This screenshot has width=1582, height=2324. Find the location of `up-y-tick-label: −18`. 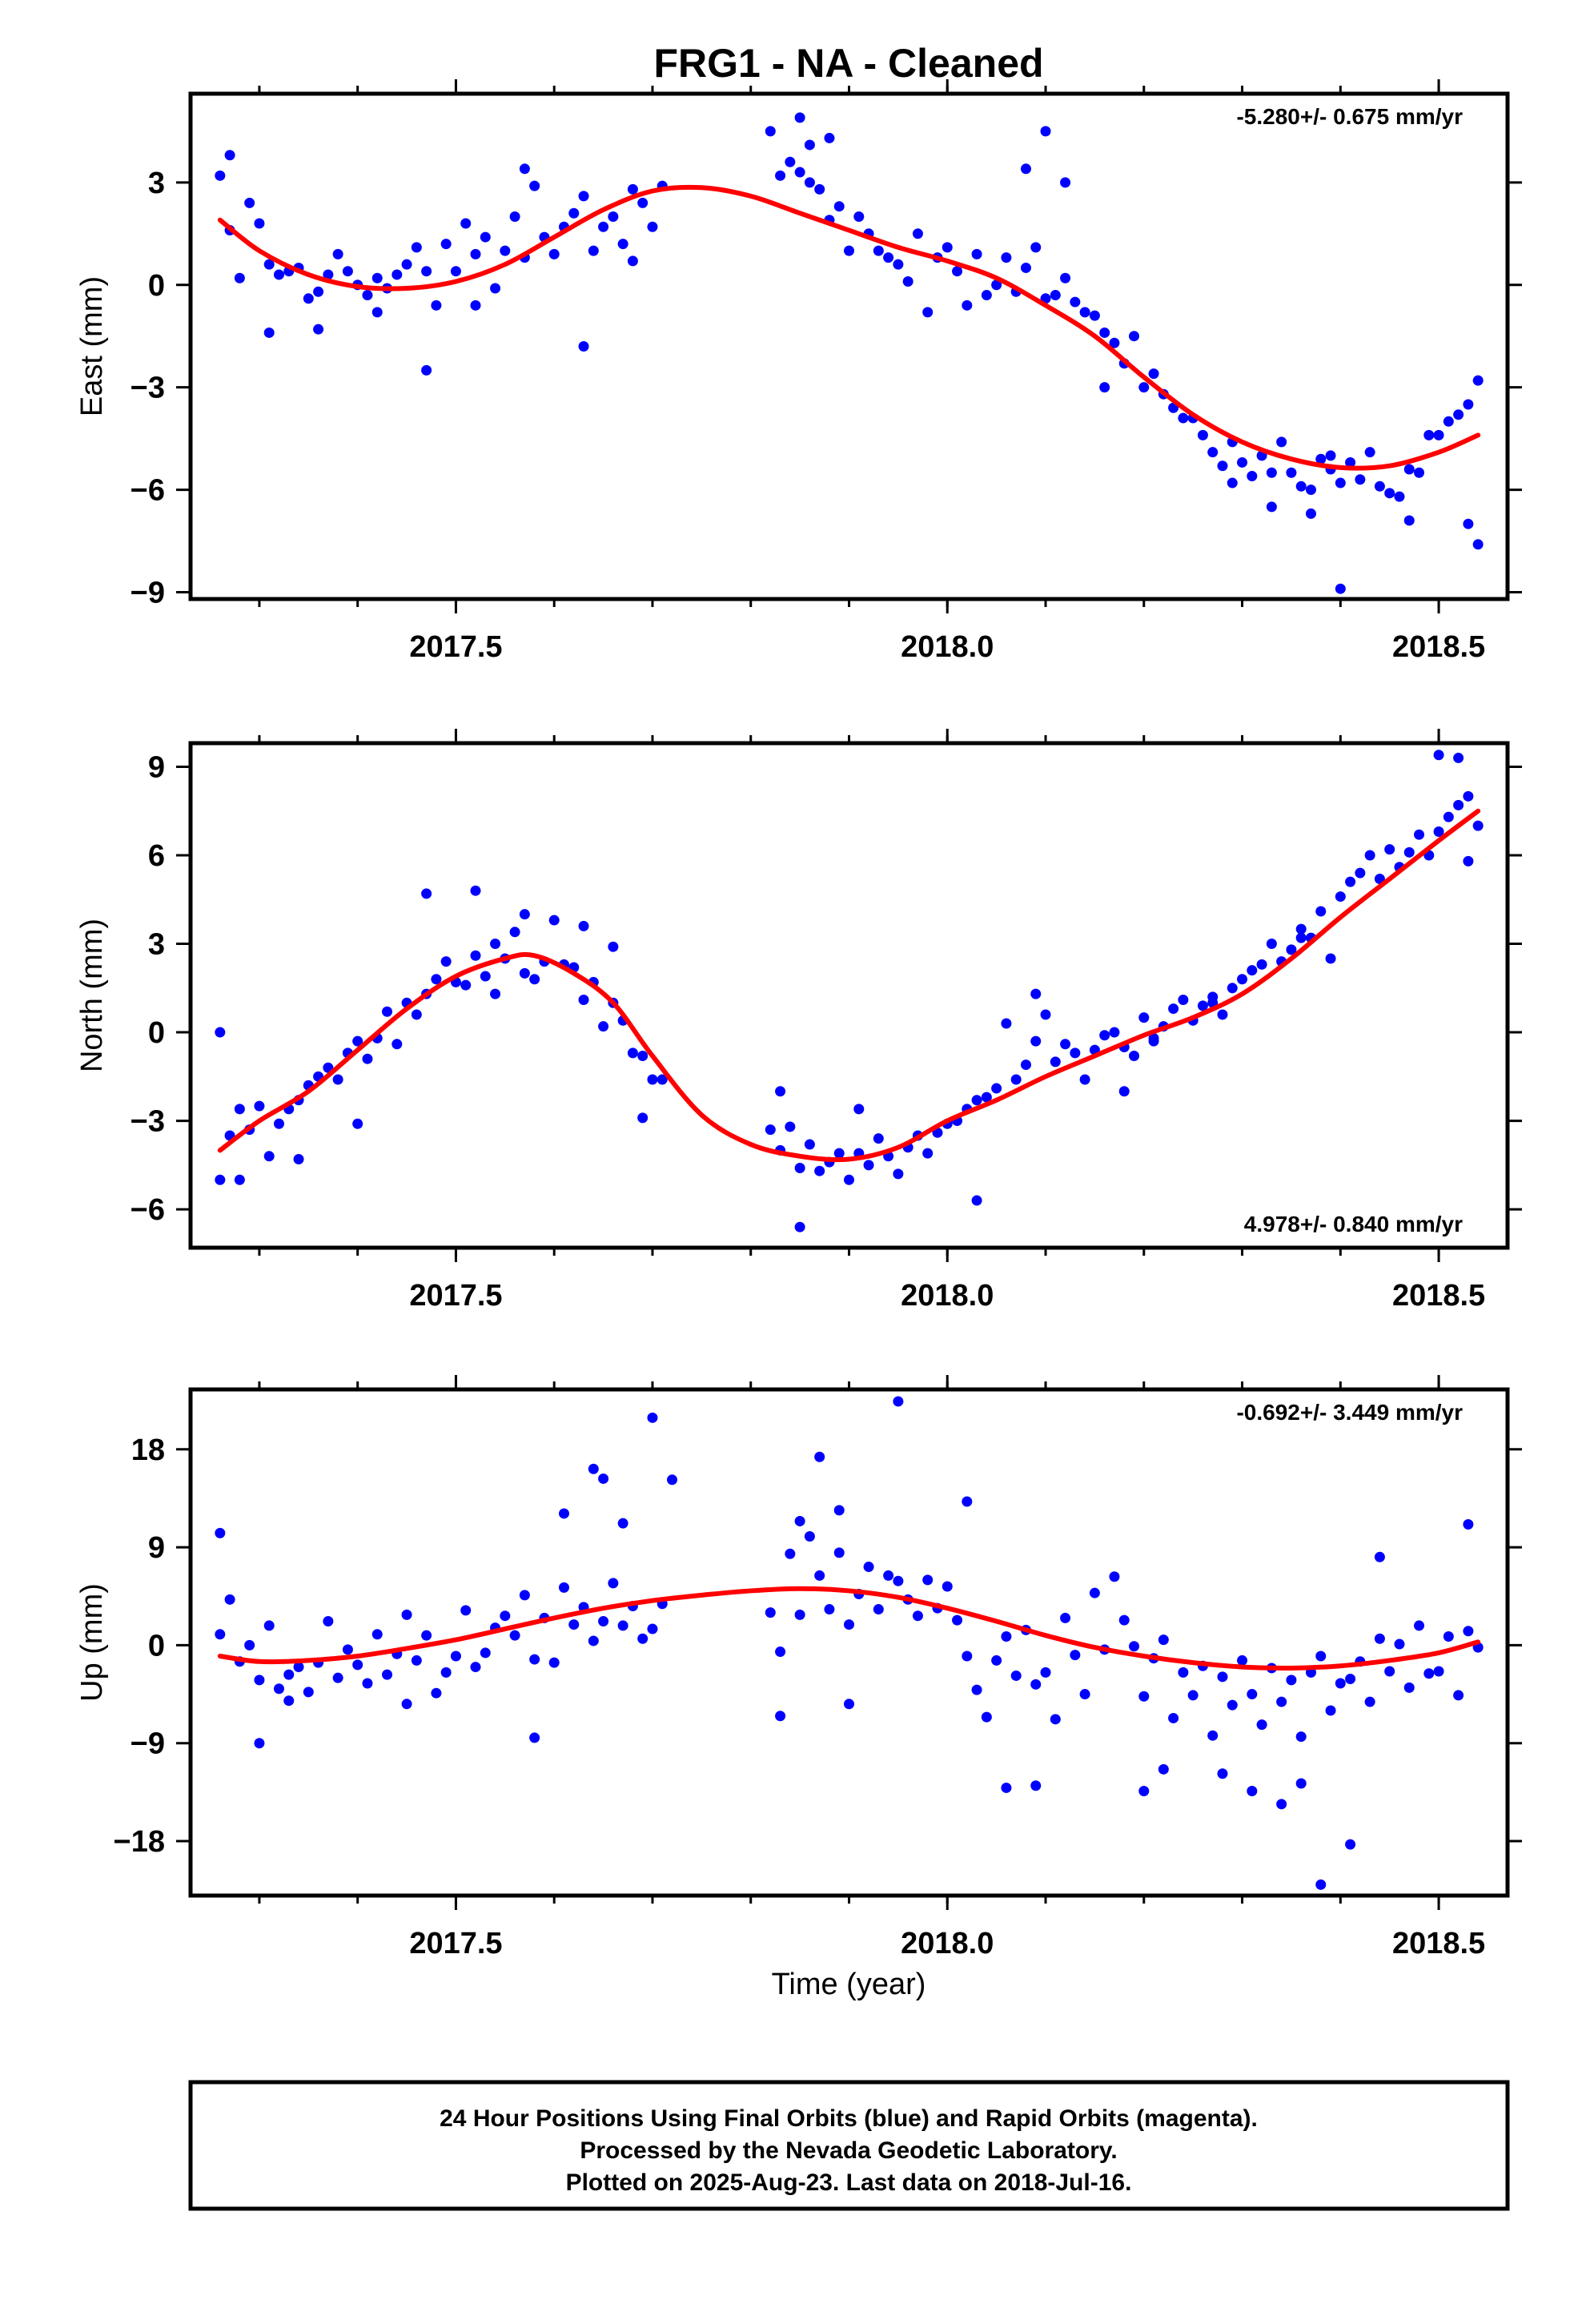

up-y-tick-label: −18 is located at coordinates (139, 1842).